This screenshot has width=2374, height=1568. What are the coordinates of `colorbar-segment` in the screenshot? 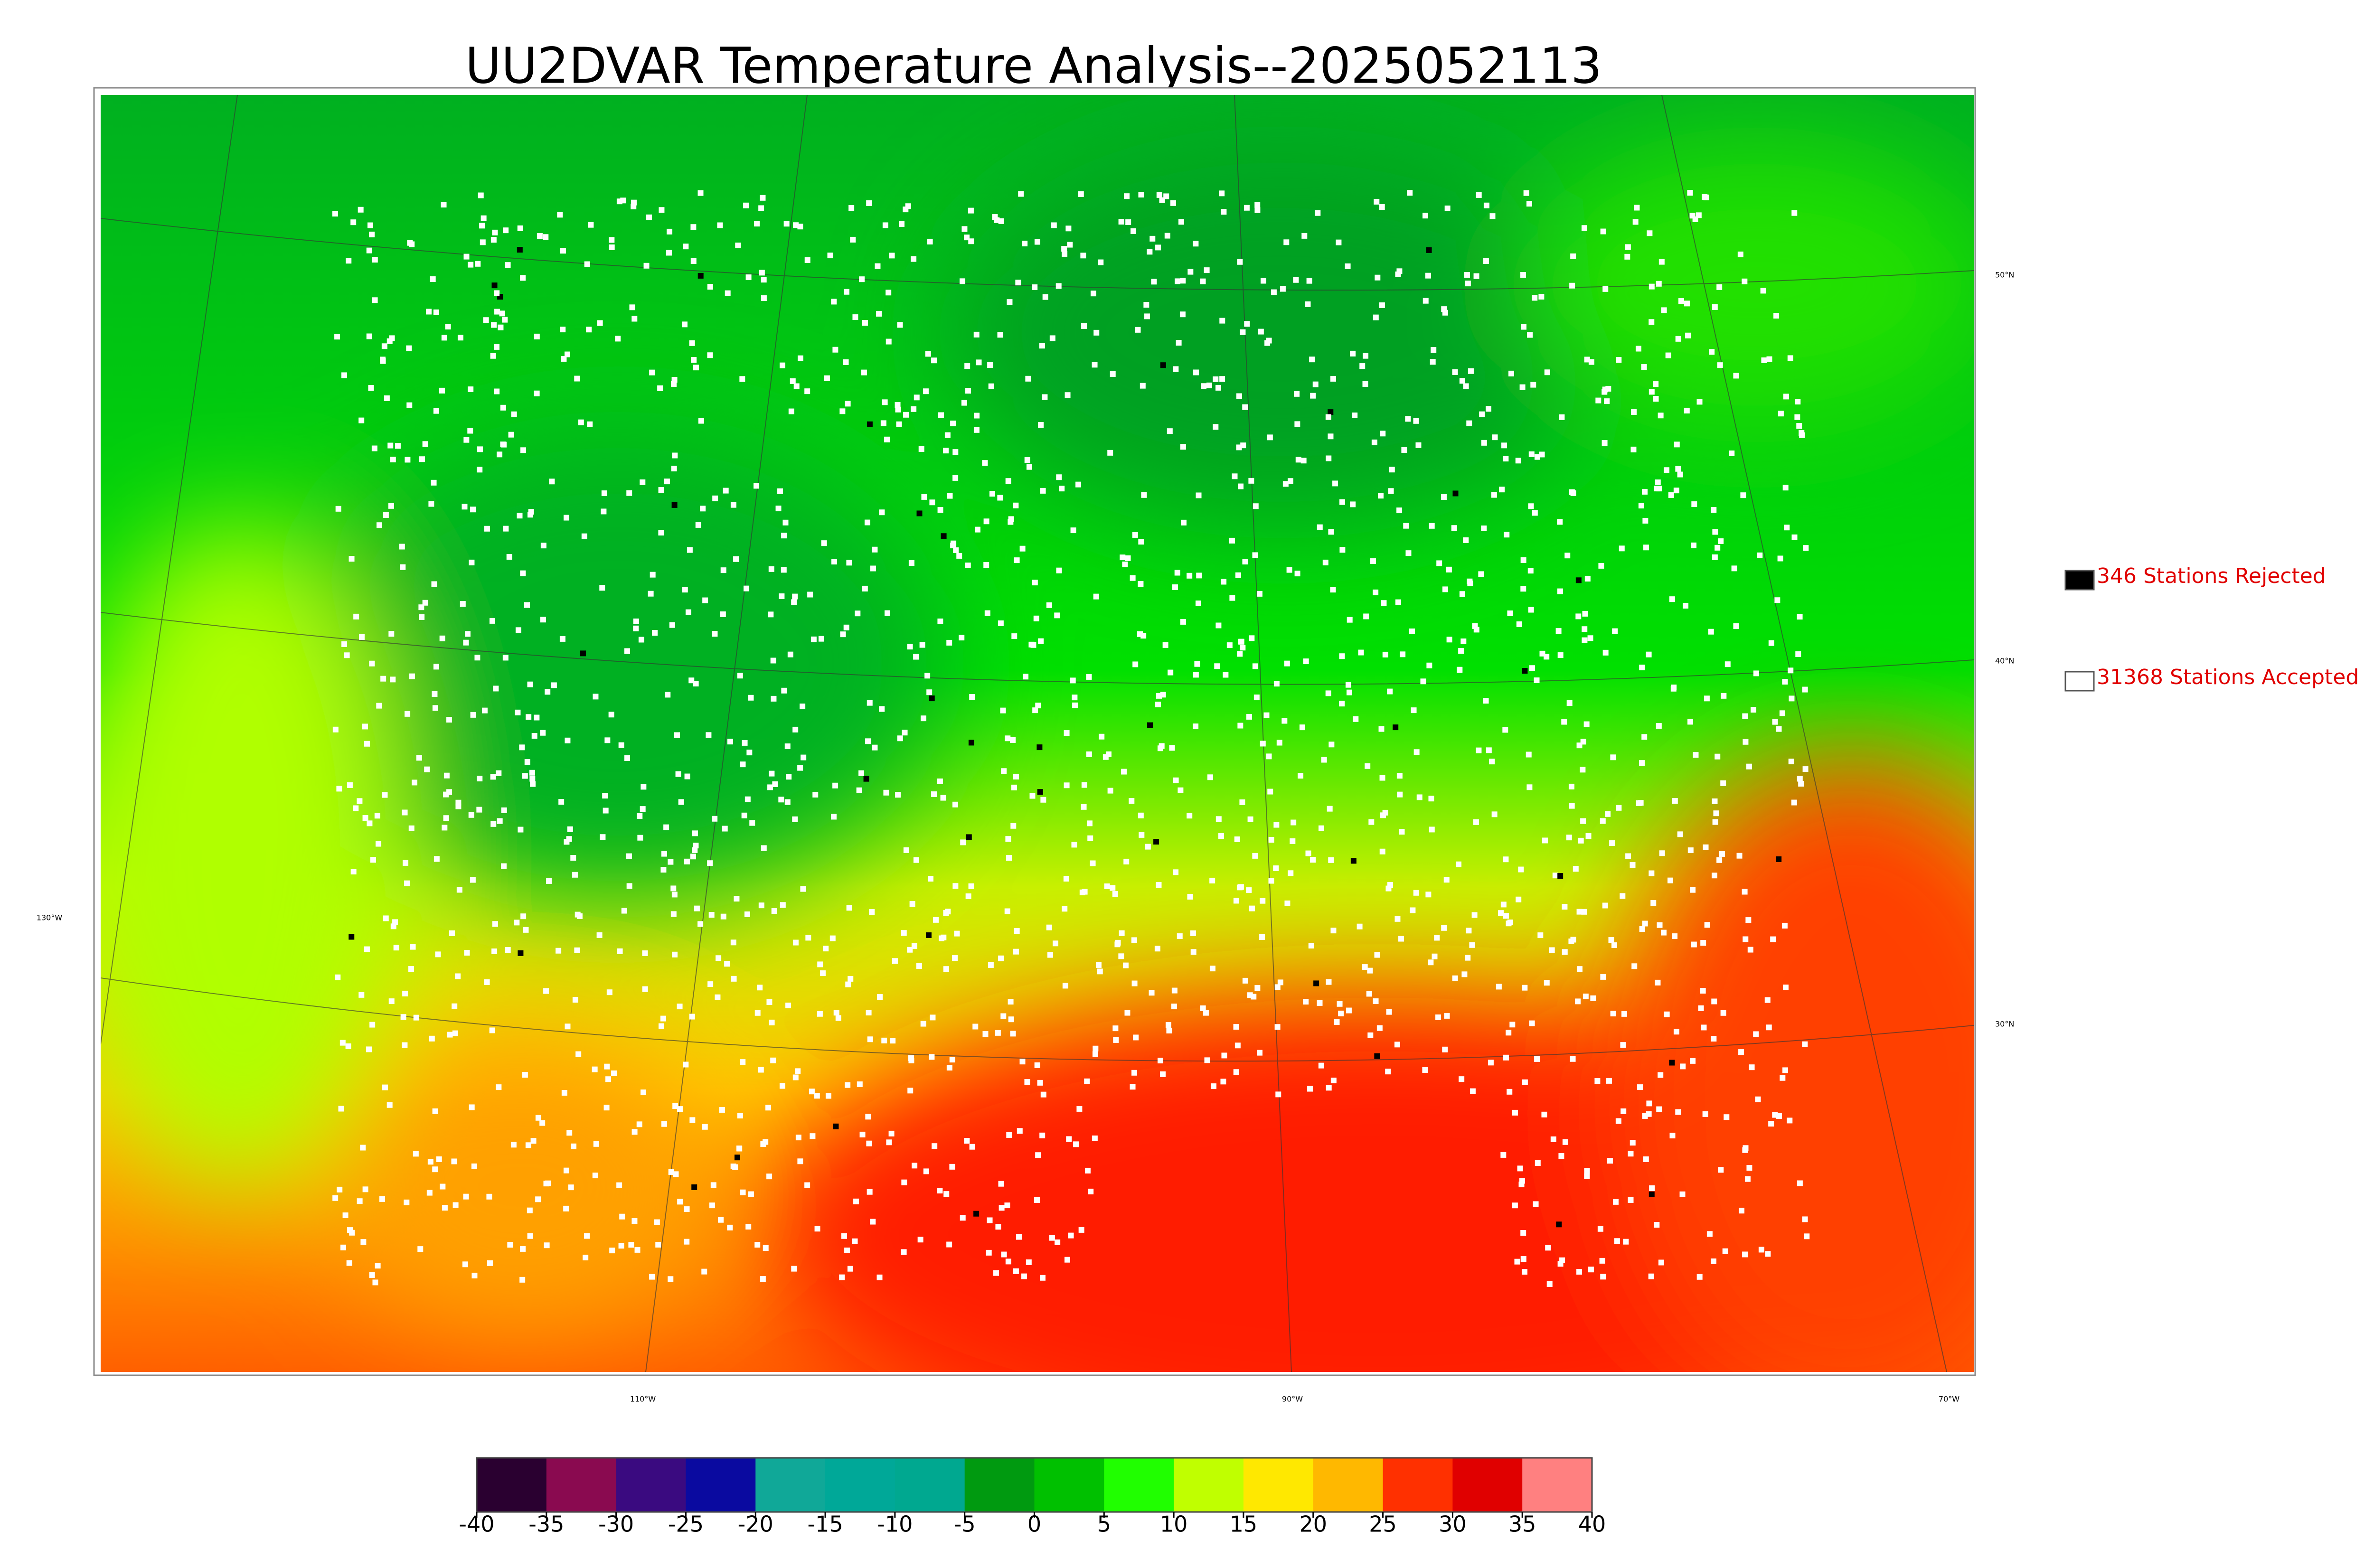 It's located at (512, 1485).